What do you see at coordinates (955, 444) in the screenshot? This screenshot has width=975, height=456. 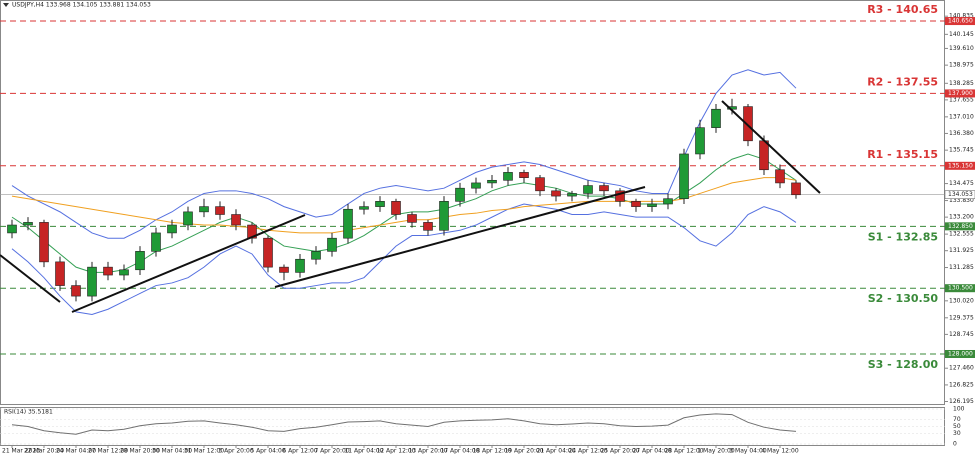 I see `rsi-tick-label: 0` at bounding box center [955, 444].